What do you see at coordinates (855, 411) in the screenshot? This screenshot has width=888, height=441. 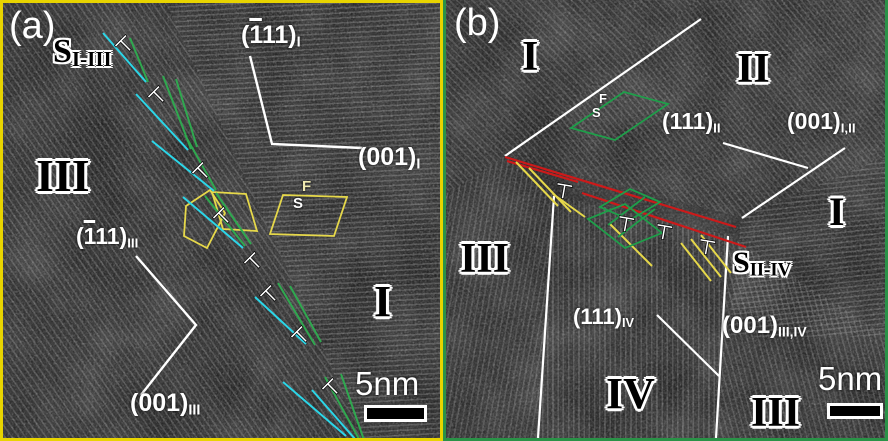 I see `scale-bar-b` at bounding box center [855, 411].